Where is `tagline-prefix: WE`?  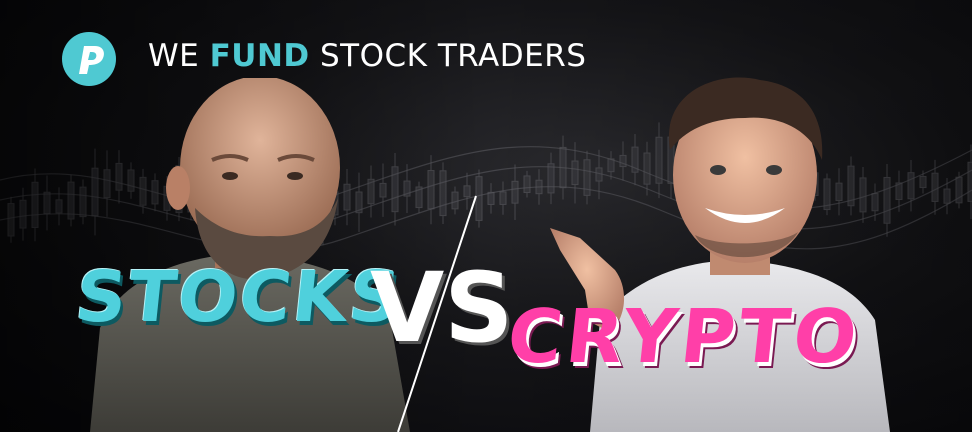
tagline-prefix: WE is located at coordinates (179, 56).